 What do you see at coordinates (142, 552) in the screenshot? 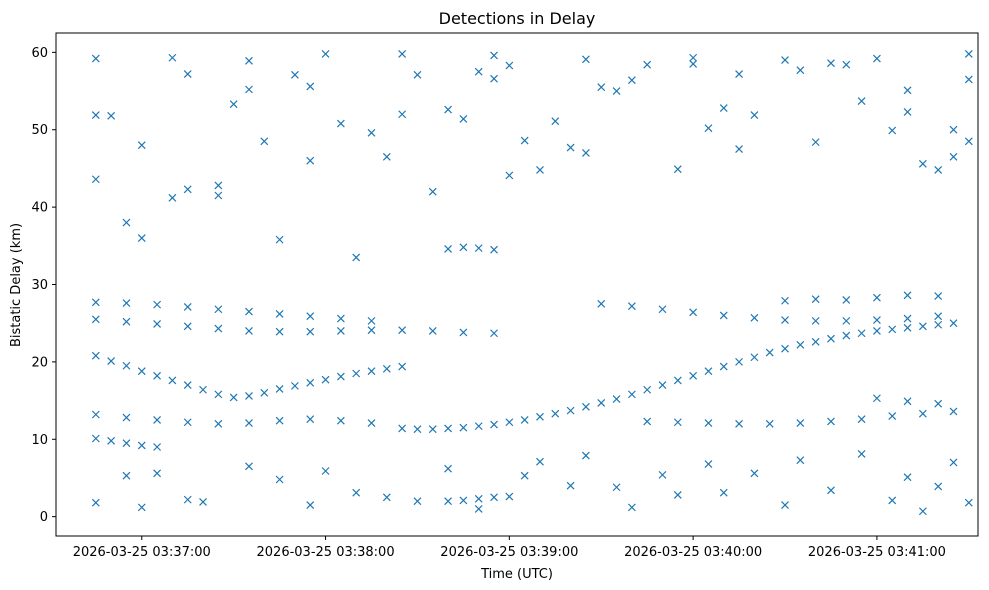
I see `x-tick-label: 2026-03-25 03:37:00` at bounding box center [142, 552].